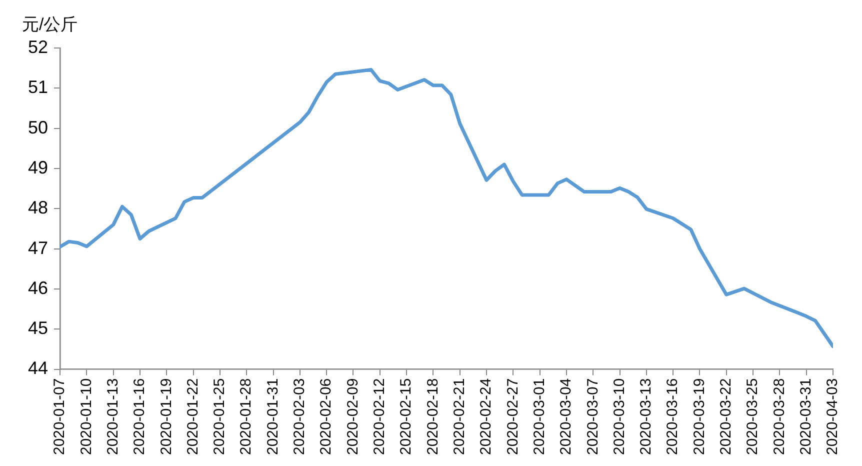 Image resolution: width=862 pixels, height=466 pixels. I want to click on x-tick-label: 2020-02-15, so click(406, 417).